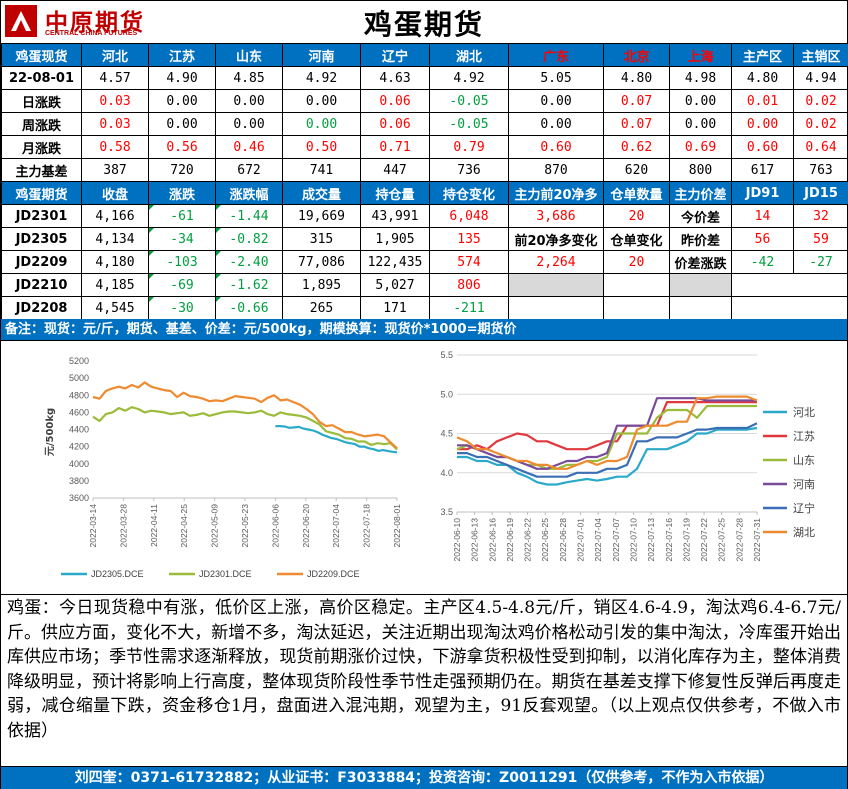 This screenshot has width=848, height=789. Describe the element at coordinates (41, 308) in the screenshot. I see `contract-code: JD2208` at that location.